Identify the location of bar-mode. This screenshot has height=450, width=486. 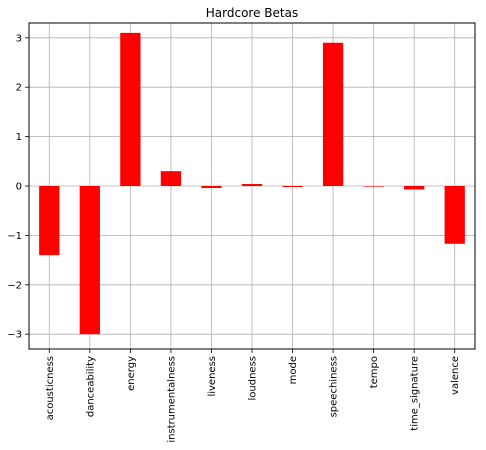
(292, 186).